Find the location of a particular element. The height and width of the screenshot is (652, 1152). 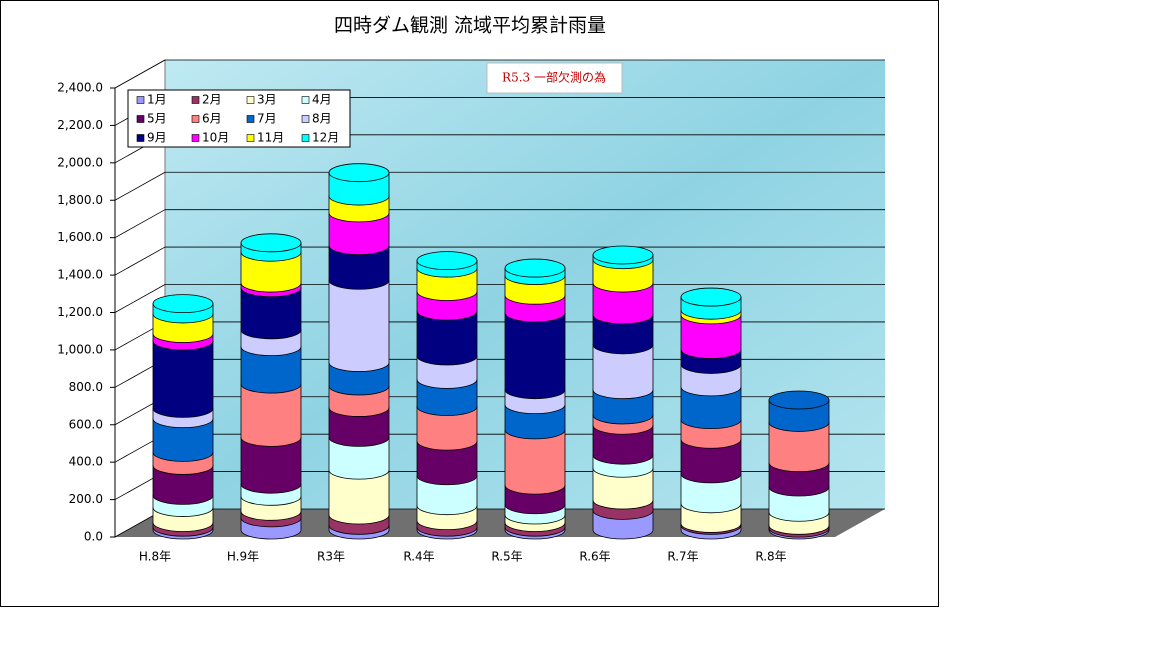

legend-label: 10月 is located at coordinates (215, 138).